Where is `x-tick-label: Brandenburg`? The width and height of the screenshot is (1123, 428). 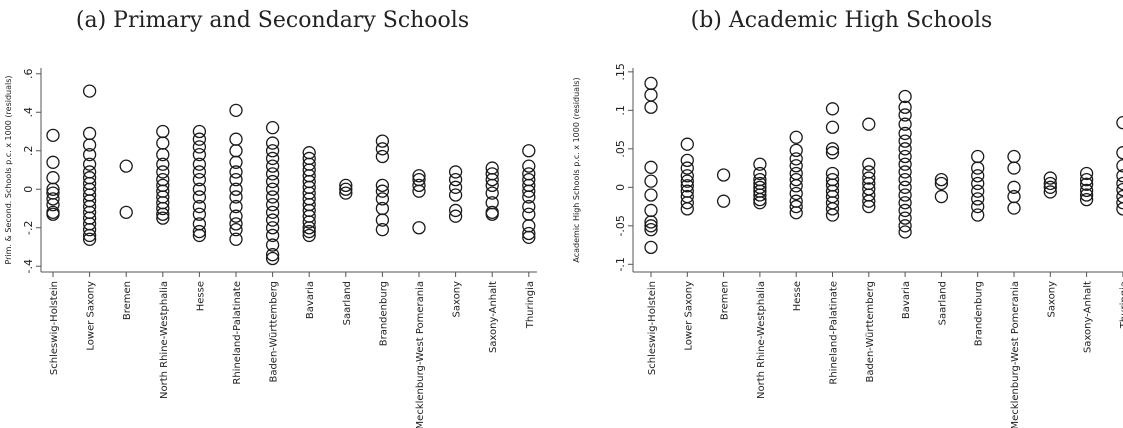
x-tick-label: Brandenburg is located at coordinates (383, 313).